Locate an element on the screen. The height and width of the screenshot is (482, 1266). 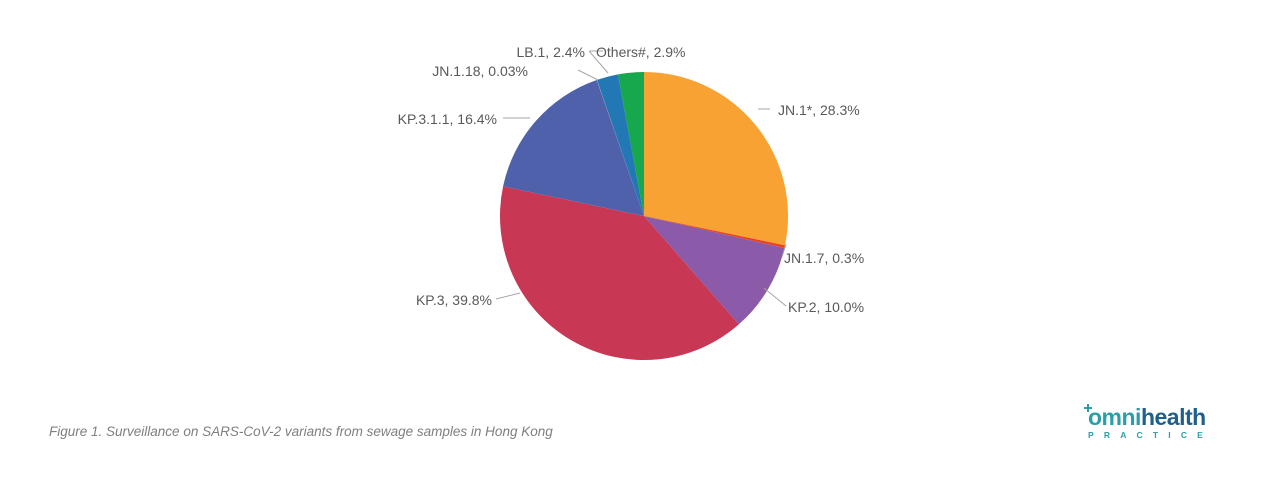
data-label: KP.2, 10.0% is located at coordinates (826, 307).